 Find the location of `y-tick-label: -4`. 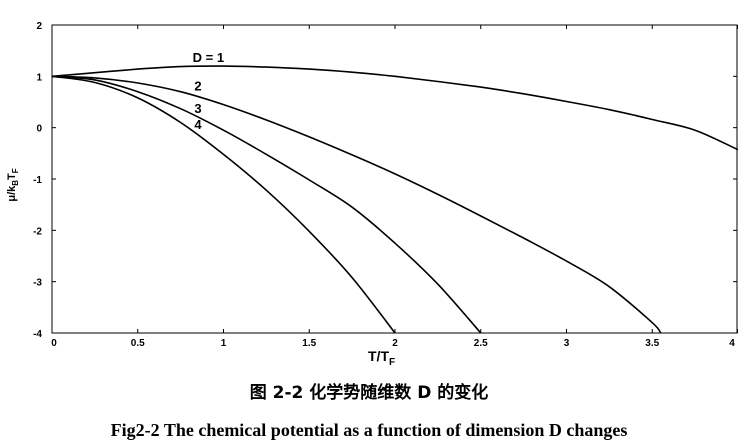

y-tick-label: -4 is located at coordinates (37, 334).